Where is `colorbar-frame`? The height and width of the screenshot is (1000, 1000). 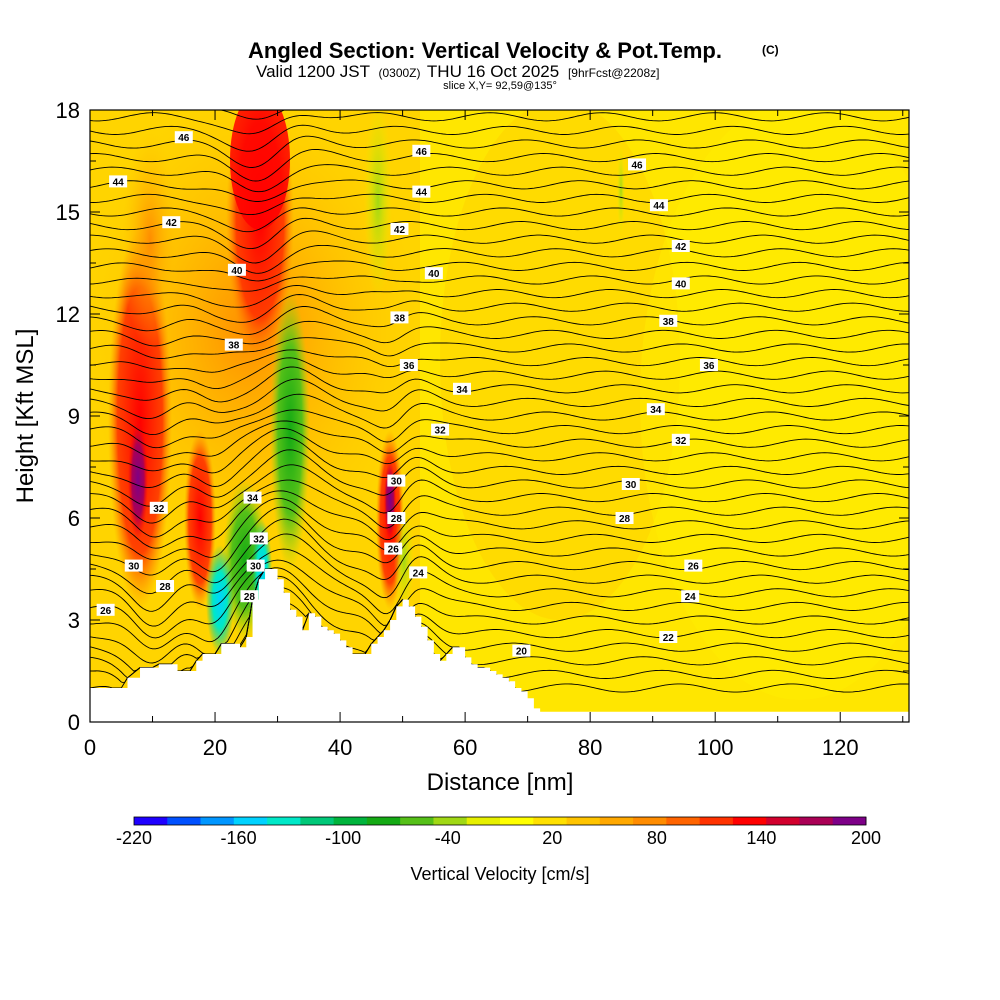 colorbar-frame is located at coordinates (500, 821).